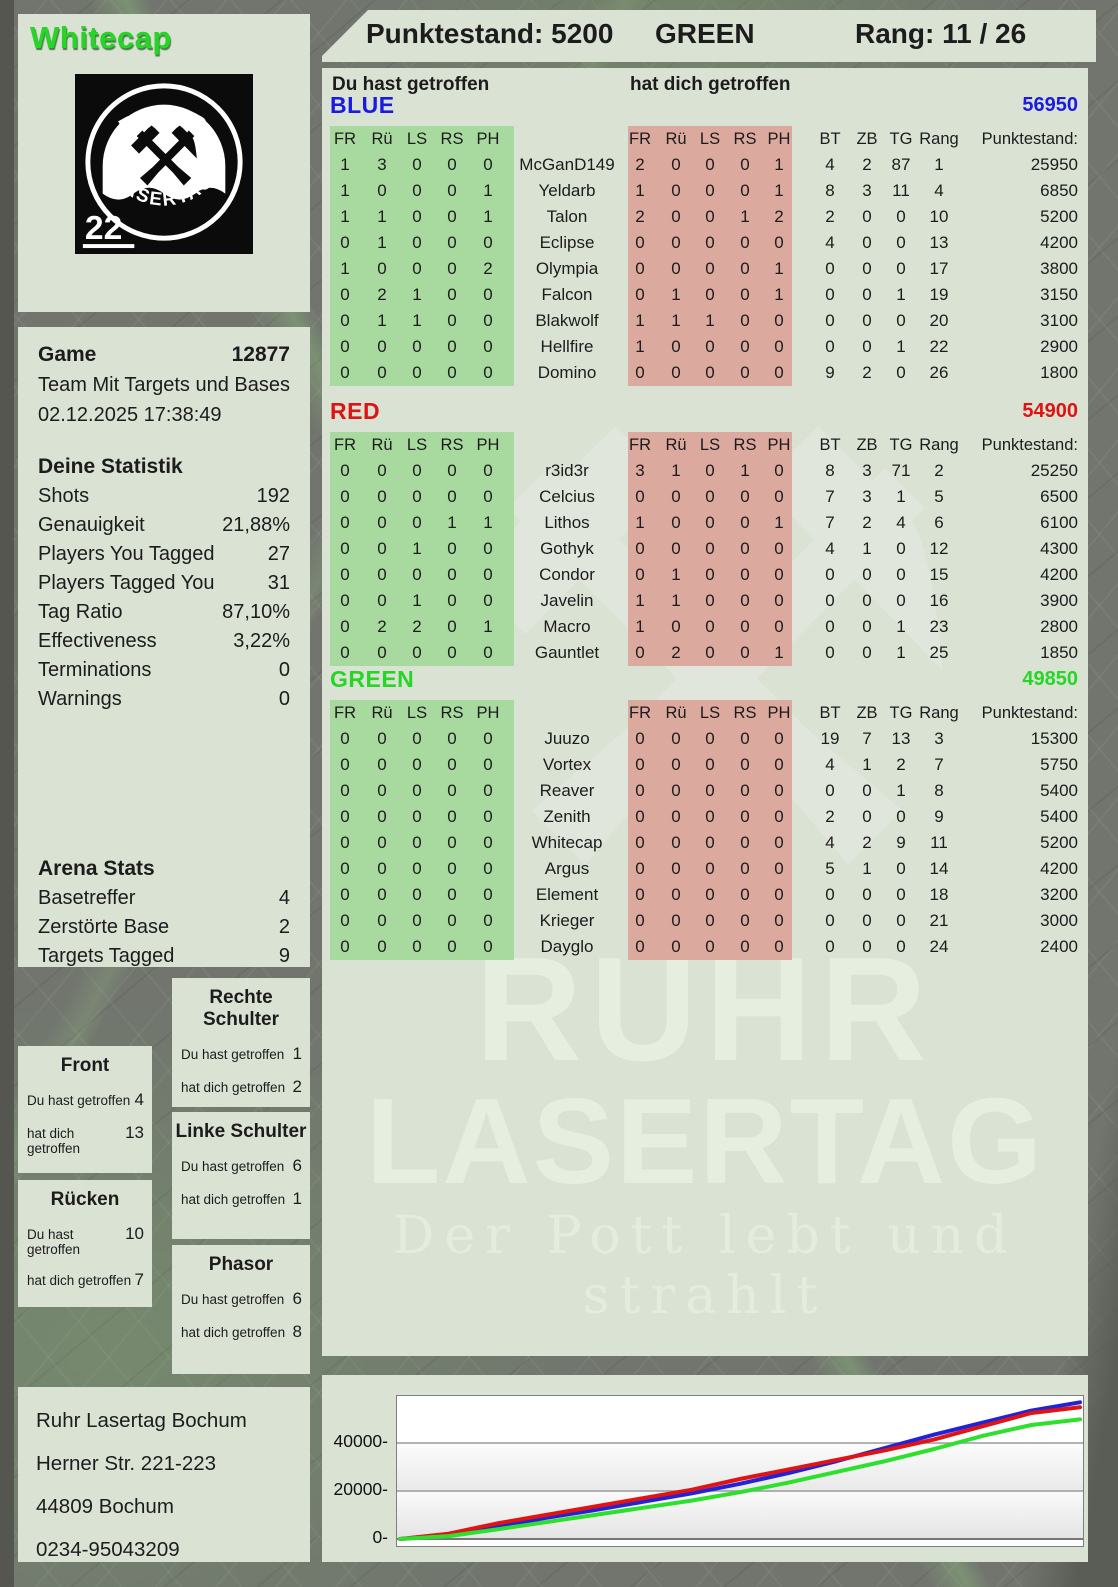 This screenshot has height=1587, width=1118. What do you see at coordinates (139, 1279) in the screenshot?
I see `zone-them-value: 7` at bounding box center [139, 1279].